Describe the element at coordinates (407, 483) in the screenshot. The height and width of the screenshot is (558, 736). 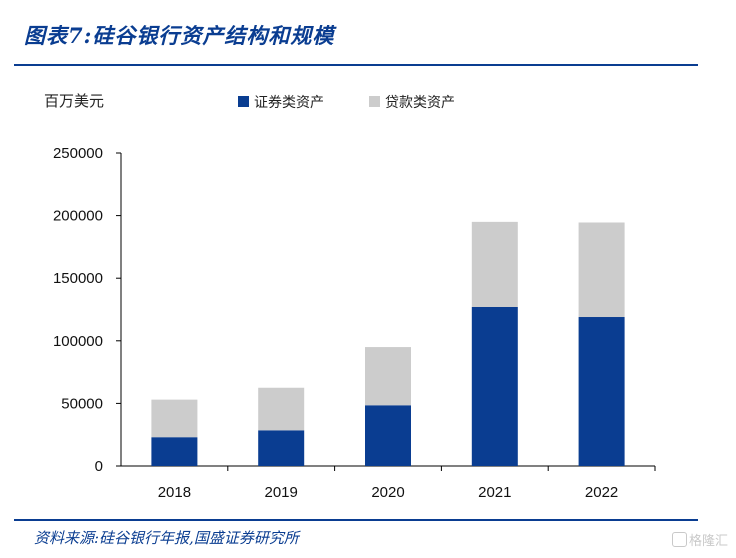
I see `x-axis-ticks: 2018 2019 2020 2021 2022` at that location.